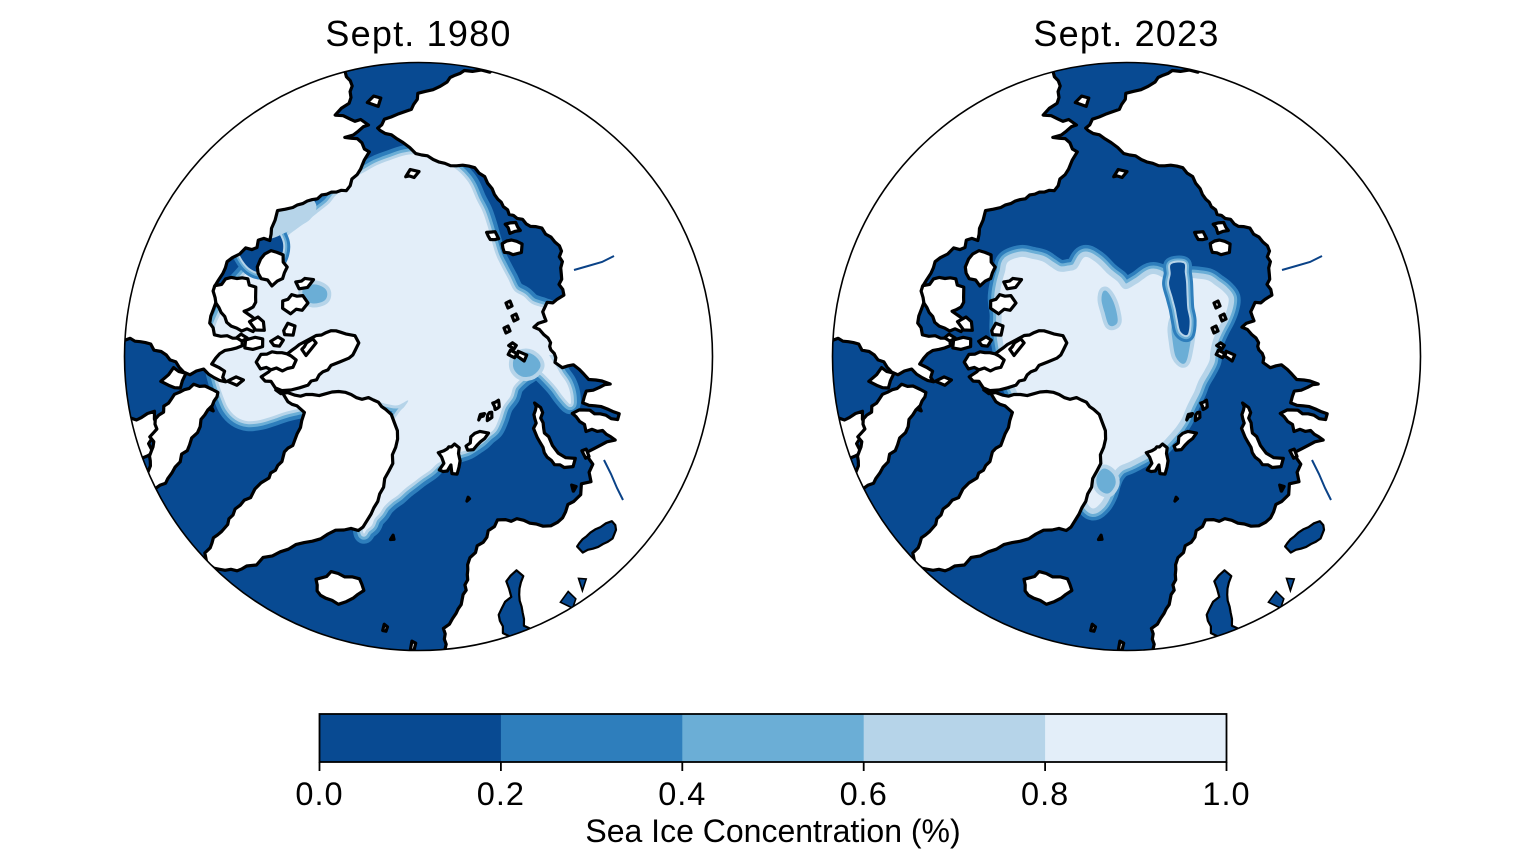 The height and width of the screenshot is (864, 1536). What do you see at coordinates (501, 794) in the screenshot?
I see `svg-text: 0.2` at bounding box center [501, 794].